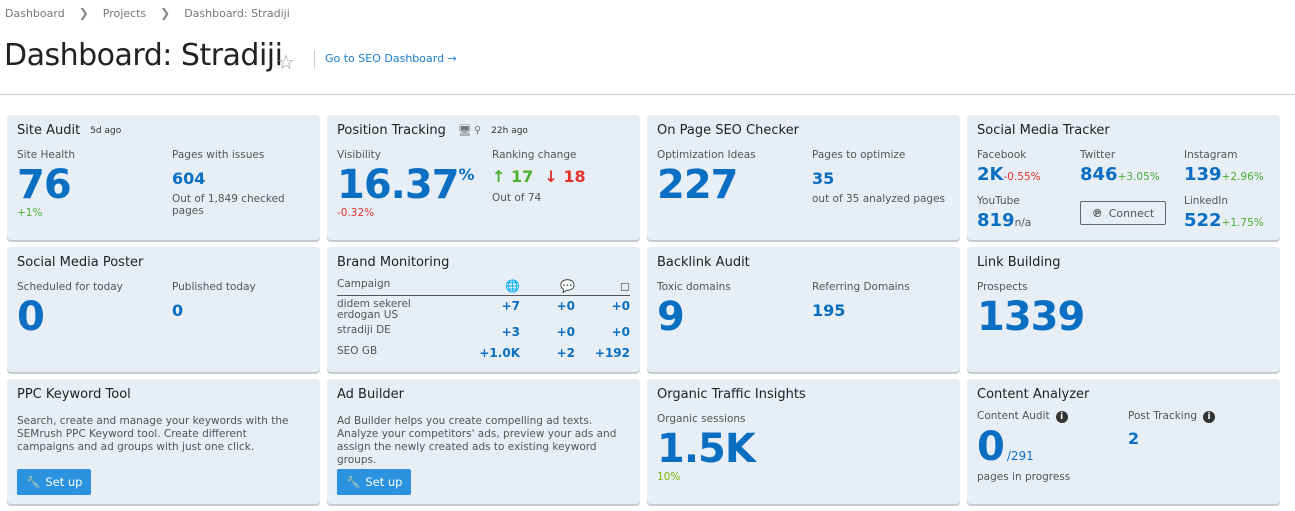  What do you see at coordinates (1172, 416) in the screenshot?
I see `label: Post Tracking i` at bounding box center [1172, 416].